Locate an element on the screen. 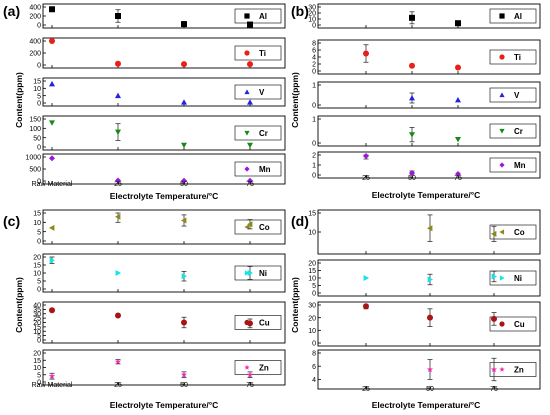 The height and width of the screenshot is (415, 550). y-tick-label: 35 is located at coordinates (37, 310).